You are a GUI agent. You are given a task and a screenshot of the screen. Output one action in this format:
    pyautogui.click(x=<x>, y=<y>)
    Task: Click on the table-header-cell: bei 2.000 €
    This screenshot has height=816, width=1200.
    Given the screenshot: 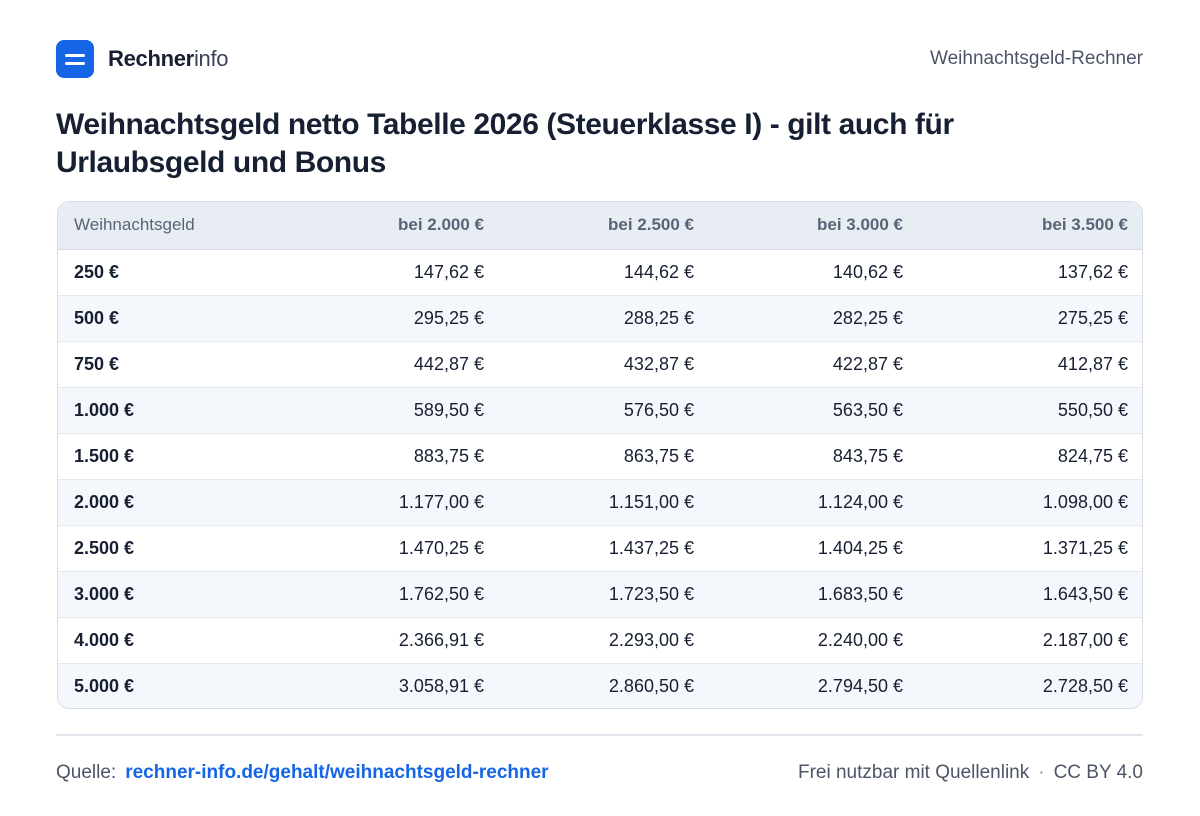 What is the action you would take?
    pyautogui.click(x=395, y=226)
    